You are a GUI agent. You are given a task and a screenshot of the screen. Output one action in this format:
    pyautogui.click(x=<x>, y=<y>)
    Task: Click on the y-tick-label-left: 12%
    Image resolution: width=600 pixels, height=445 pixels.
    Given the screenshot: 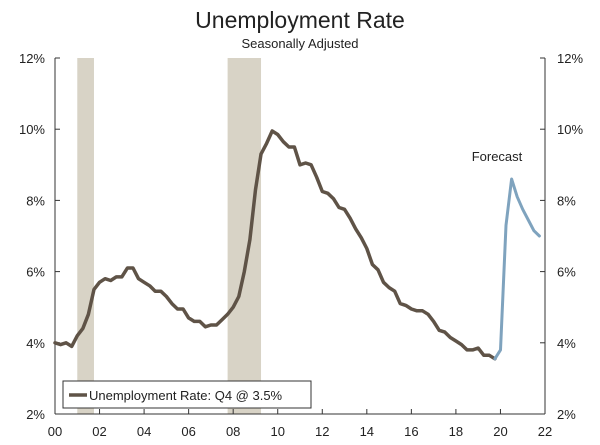 What is the action you would take?
    pyautogui.click(x=32, y=58)
    